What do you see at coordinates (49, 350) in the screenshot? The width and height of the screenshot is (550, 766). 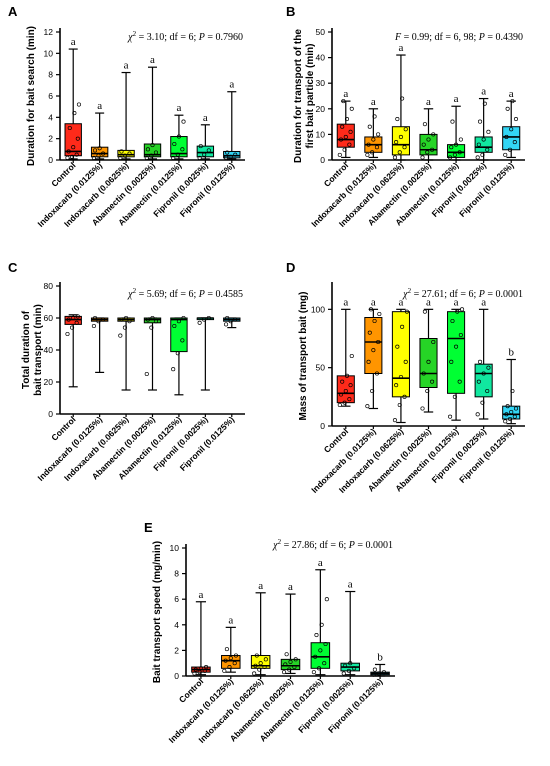 I see `y-tick-label-c-2: 40` at bounding box center [49, 350].